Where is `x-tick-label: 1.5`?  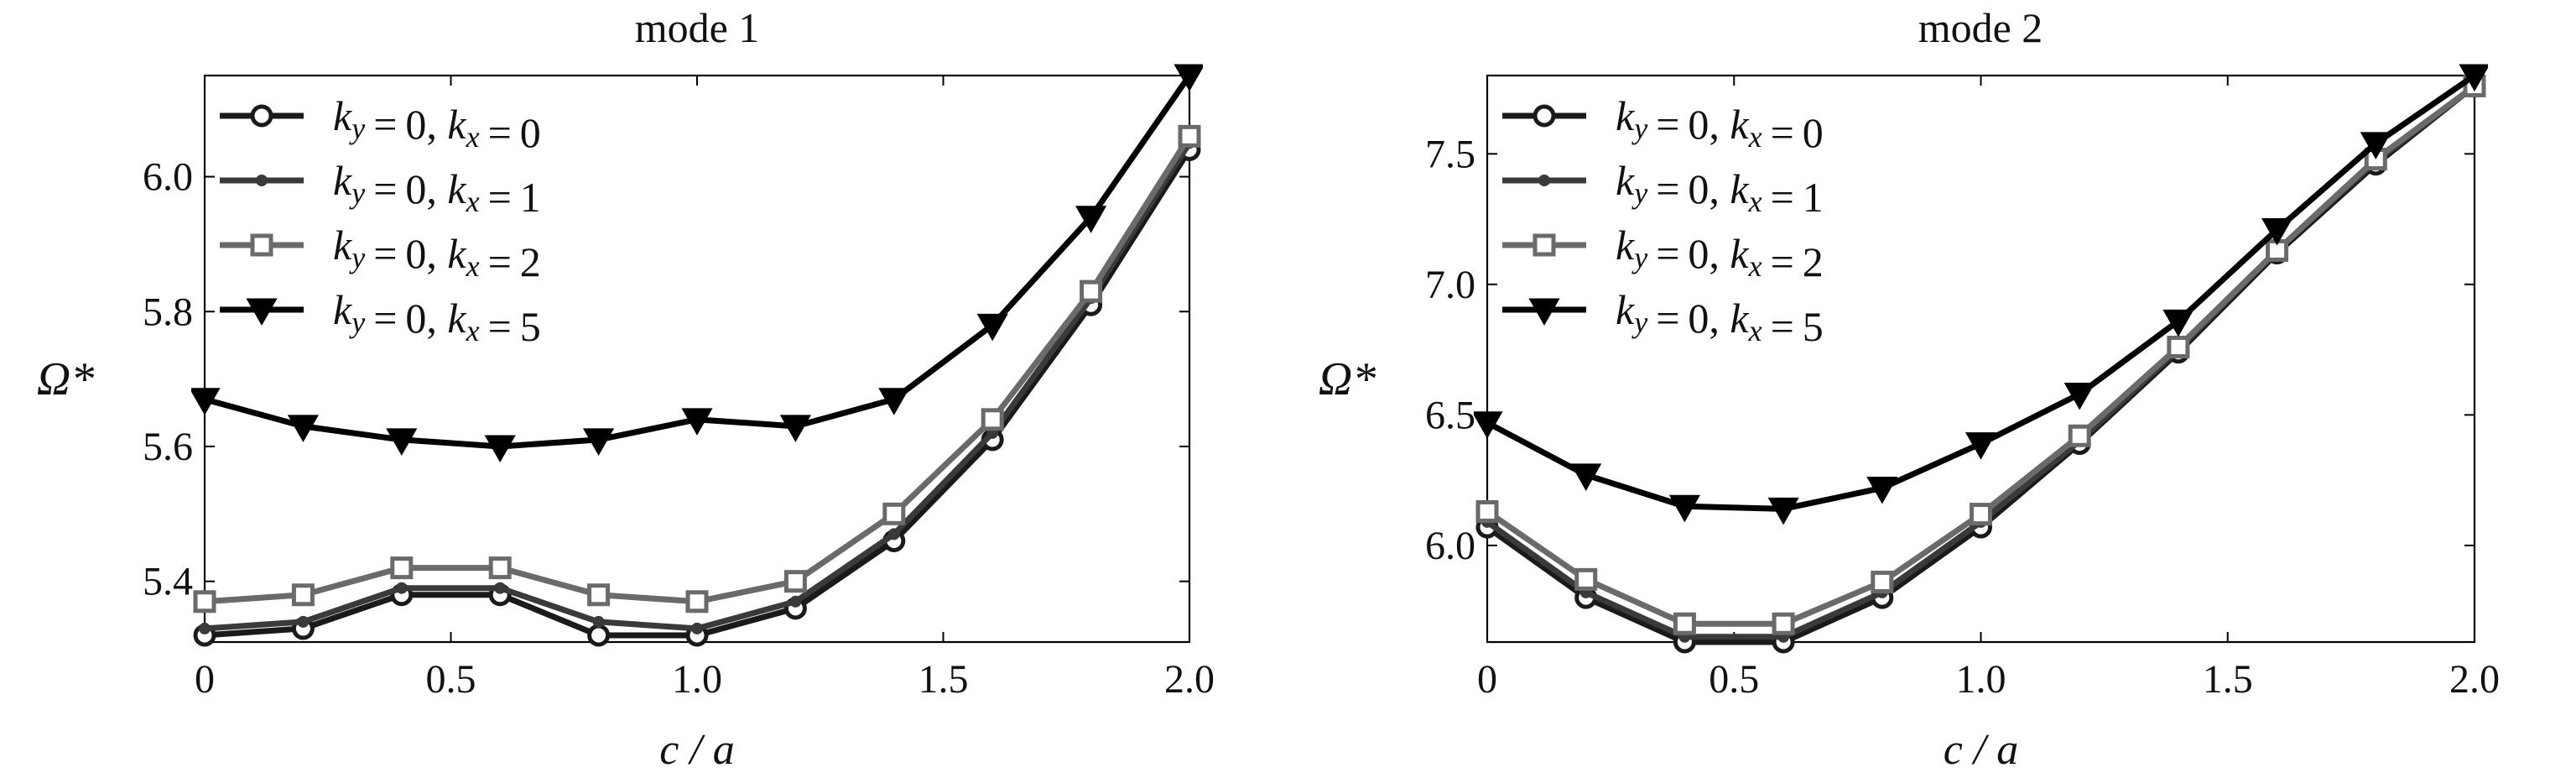 x-tick-label: 1.5 is located at coordinates (944, 679).